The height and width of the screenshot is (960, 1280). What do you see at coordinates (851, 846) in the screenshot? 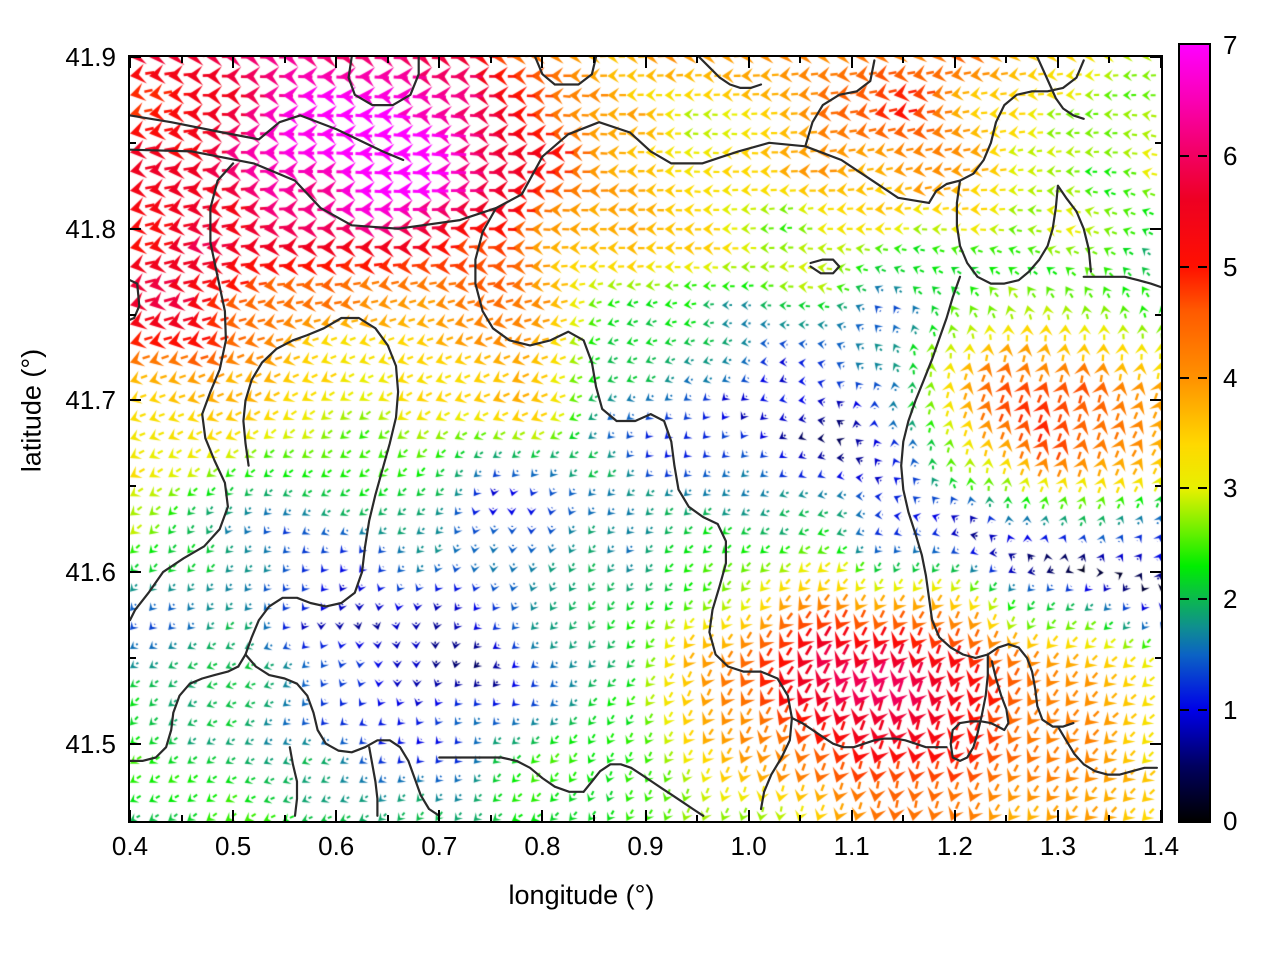
I see `x-tick-label: 1.1` at bounding box center [851, 846].